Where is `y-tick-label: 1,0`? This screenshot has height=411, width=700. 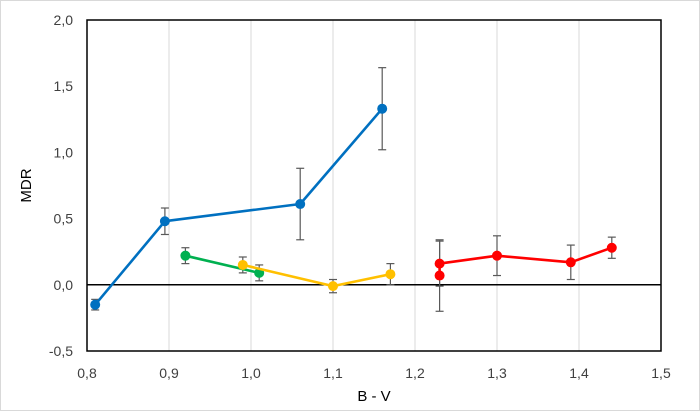
y-tick-label: 1,0 is located at coordinates (64, 152).